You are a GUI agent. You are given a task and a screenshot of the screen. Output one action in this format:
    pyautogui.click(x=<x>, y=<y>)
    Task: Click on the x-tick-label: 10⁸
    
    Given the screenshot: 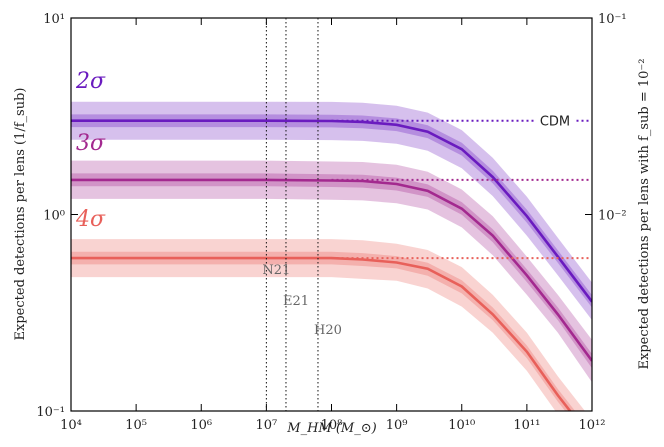 What is the action you would take?
    pyautogui.click(x=332, y=425)
    